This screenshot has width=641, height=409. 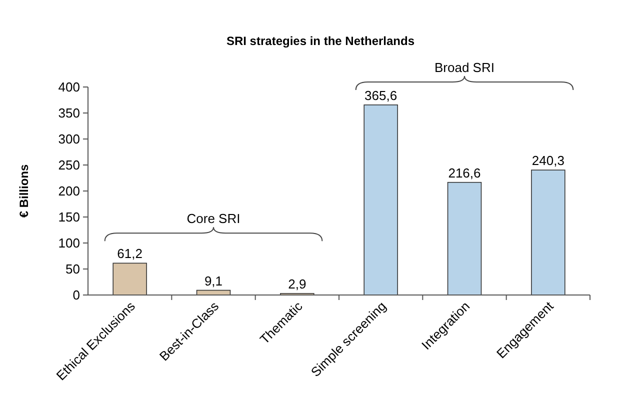 I want to click on y-tick-label: 300, so click(x=69, y=139).